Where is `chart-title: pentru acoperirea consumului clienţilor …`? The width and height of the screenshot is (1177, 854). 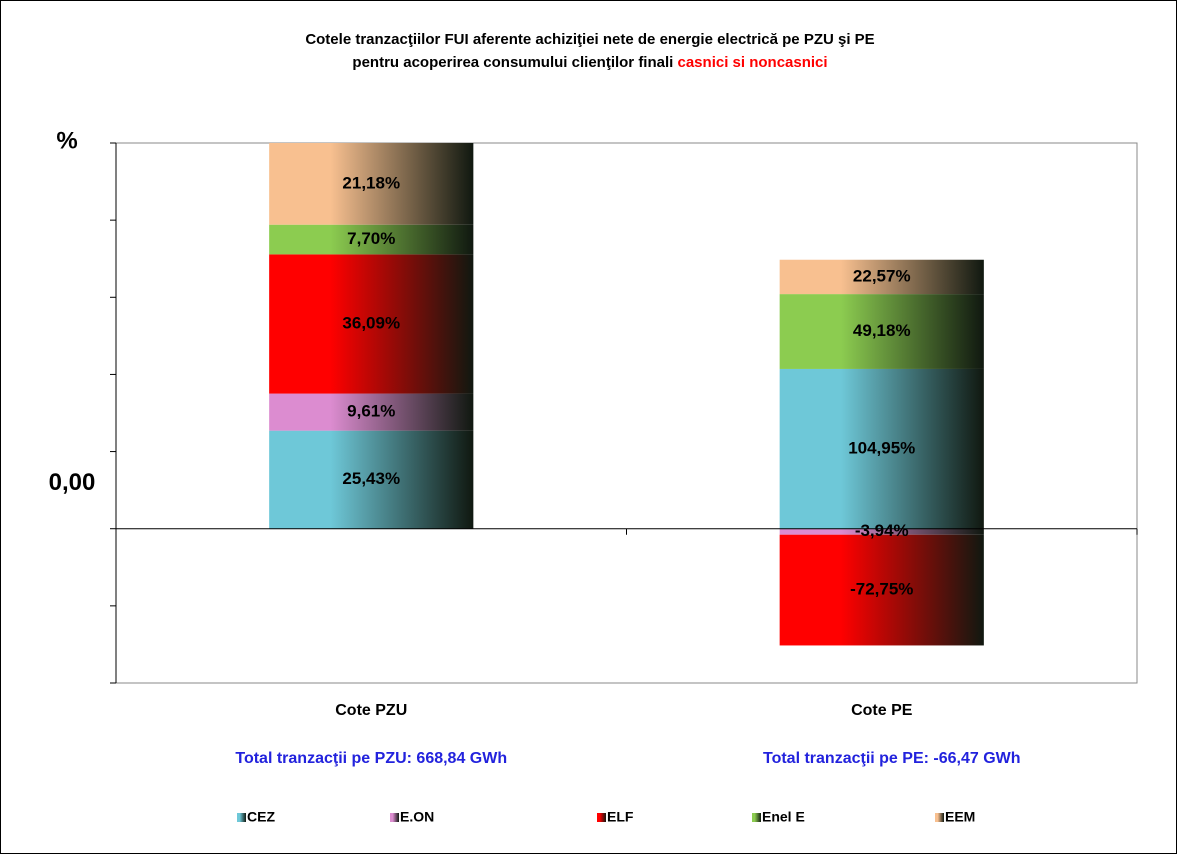
chart-title: pentru acoperirea consumului clienţilor … is located at coordinates (589, 62).